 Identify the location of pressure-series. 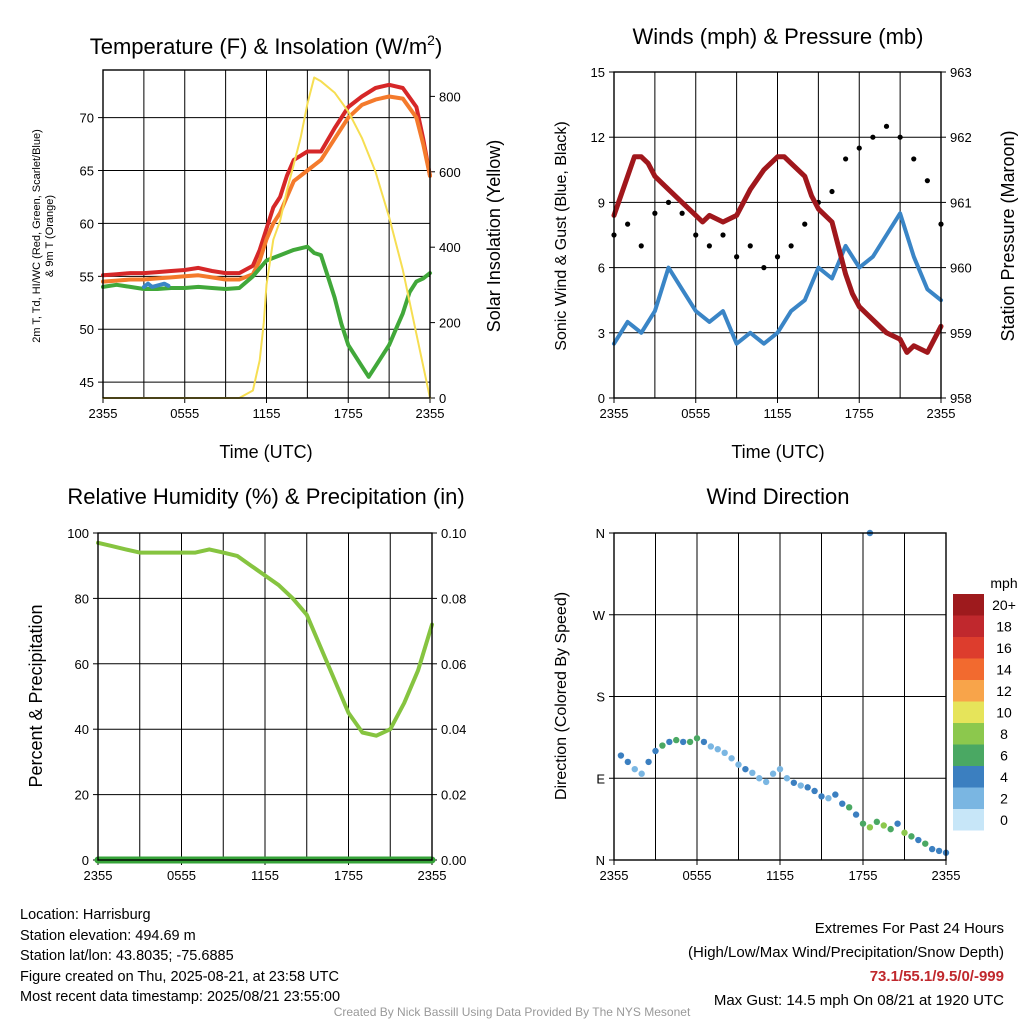
(777, 254).